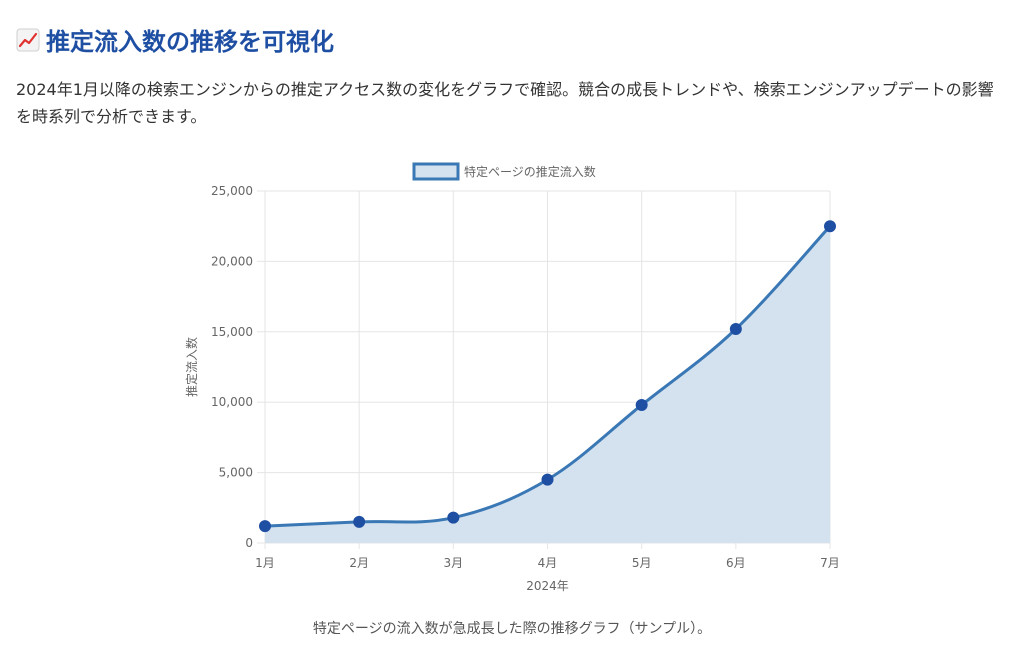  Describe the element at coordinates (547, 586) in the screenshot. I see `x-axis-label: 2024年` at that location.